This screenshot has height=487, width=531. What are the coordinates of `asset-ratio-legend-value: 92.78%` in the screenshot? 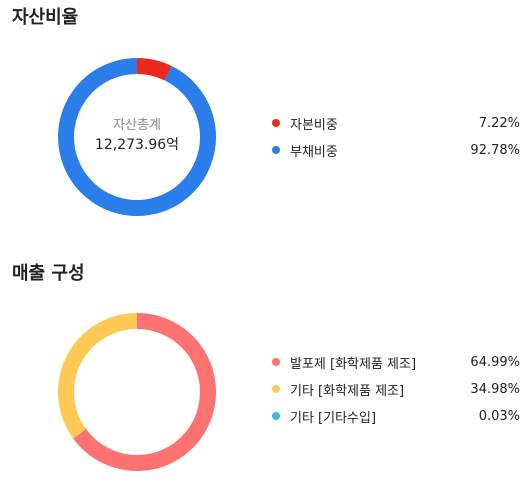 It's located at (495, 150).